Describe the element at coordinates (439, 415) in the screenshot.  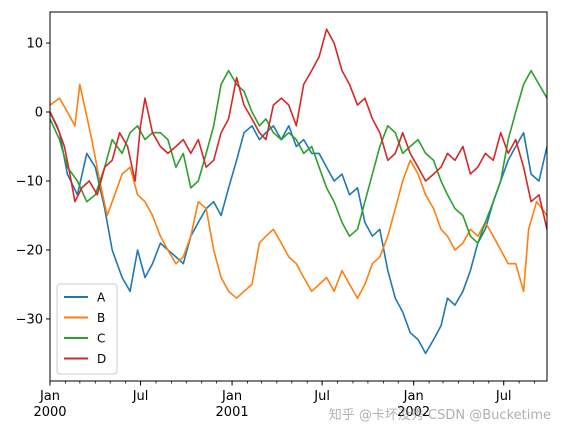
I see `watermark: 知乎 @卡坏没秀 CSDN @Bucketime` at that location.